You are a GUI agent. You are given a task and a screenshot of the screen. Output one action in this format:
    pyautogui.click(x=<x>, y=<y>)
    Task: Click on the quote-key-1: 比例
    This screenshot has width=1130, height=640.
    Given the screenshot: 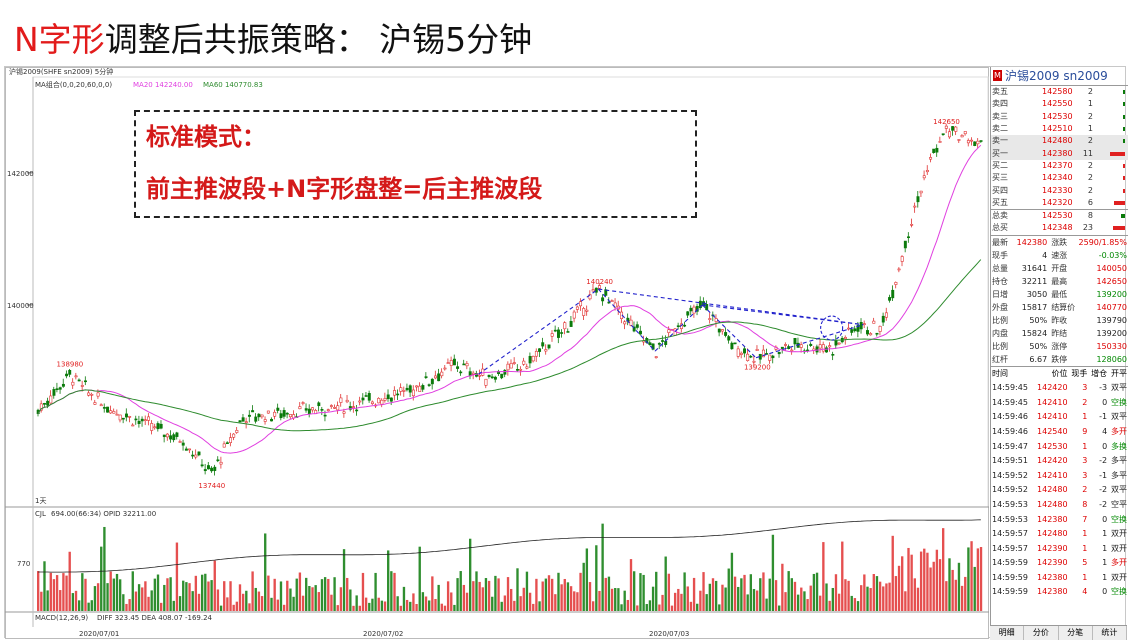 What is the action you would take?
    pyautogui.click(x=1000, y=346)
    